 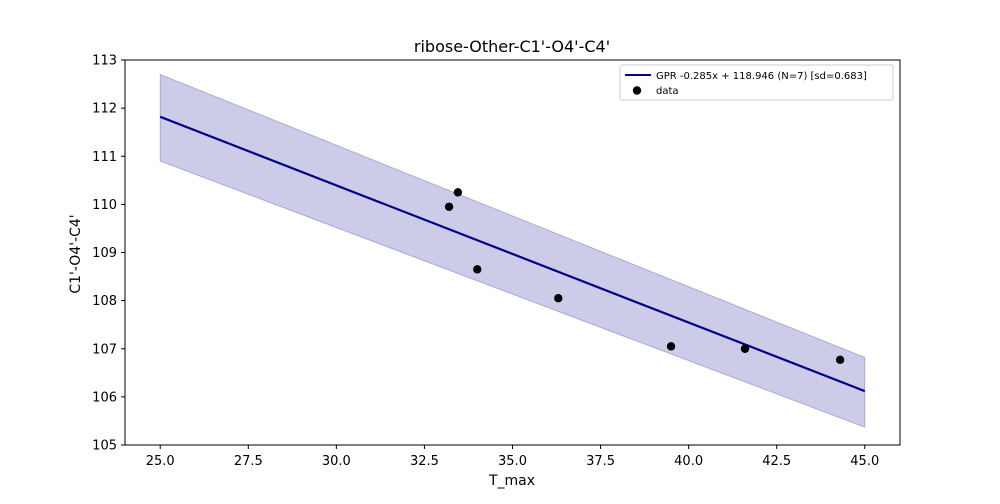 I want to click on y-tick-label: 112, so click(x=104, y=109).